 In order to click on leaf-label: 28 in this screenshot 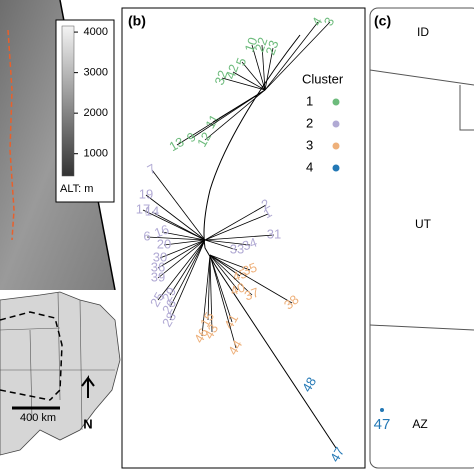, I will do `click(169, 319)`.